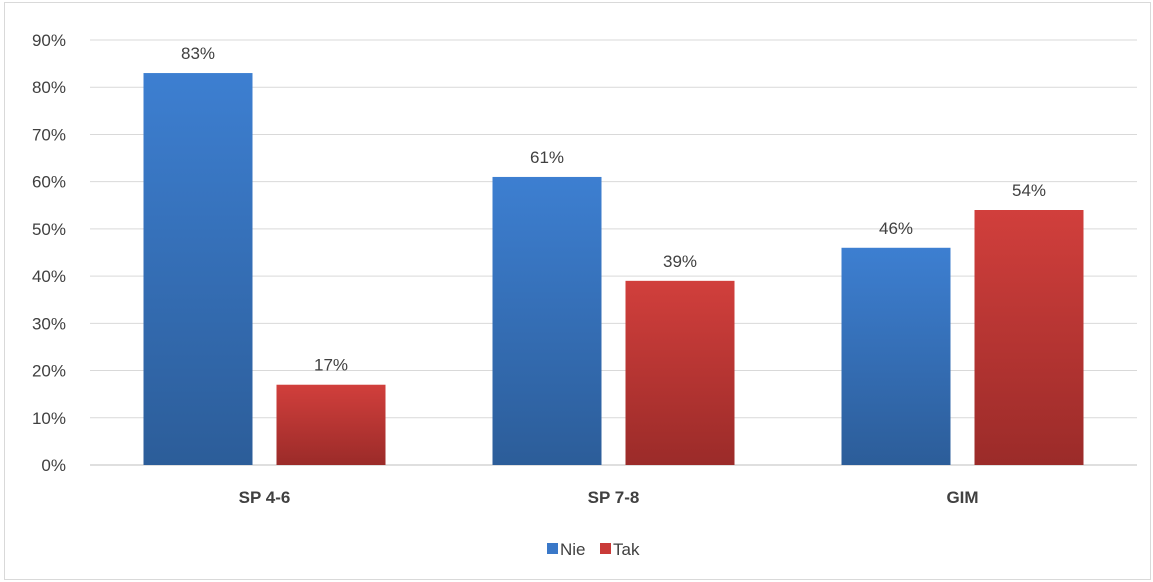 The width and height of the screenshot is (1153, 582). What do you see at coordinates (614, 497) in the screenshot?
I see `category-label: SP 7-8` at bounding box center [614, 497].